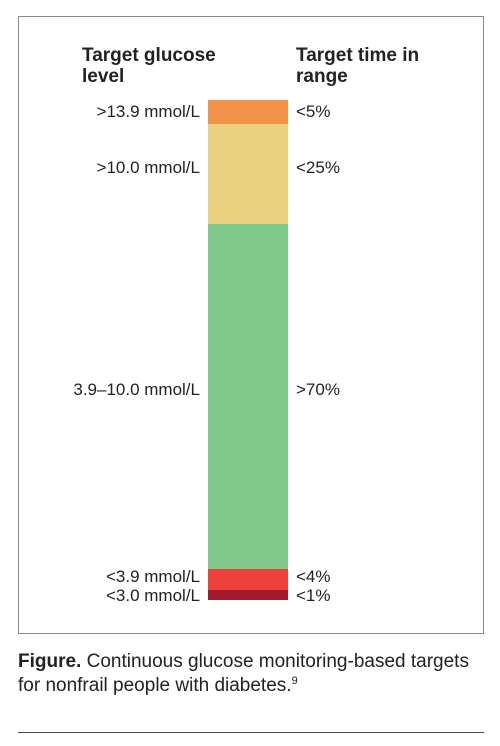 The image size is (500, 746). I want to click on band-very-low, so click(248, 595).